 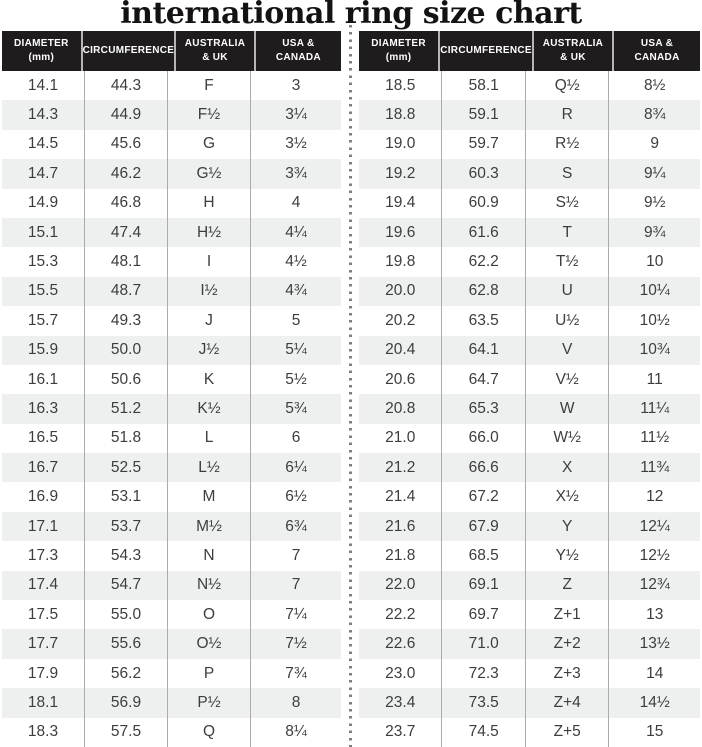 What do you see at coordinates (566, 262) in the screenshot?
I see `table-cell: T½` at bounding box center [566, 262].